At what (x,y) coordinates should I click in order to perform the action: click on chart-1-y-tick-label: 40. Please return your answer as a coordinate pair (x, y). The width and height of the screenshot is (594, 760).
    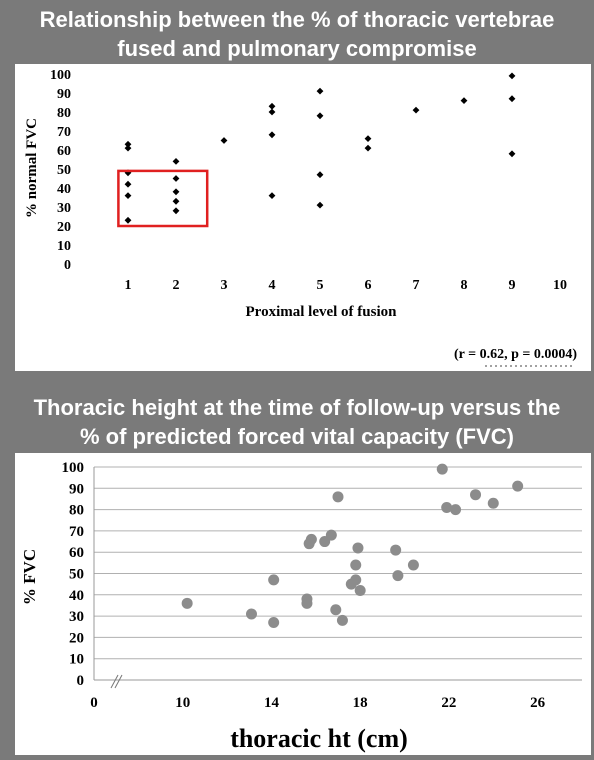
    Looking at the image, I should click on (64, 189).